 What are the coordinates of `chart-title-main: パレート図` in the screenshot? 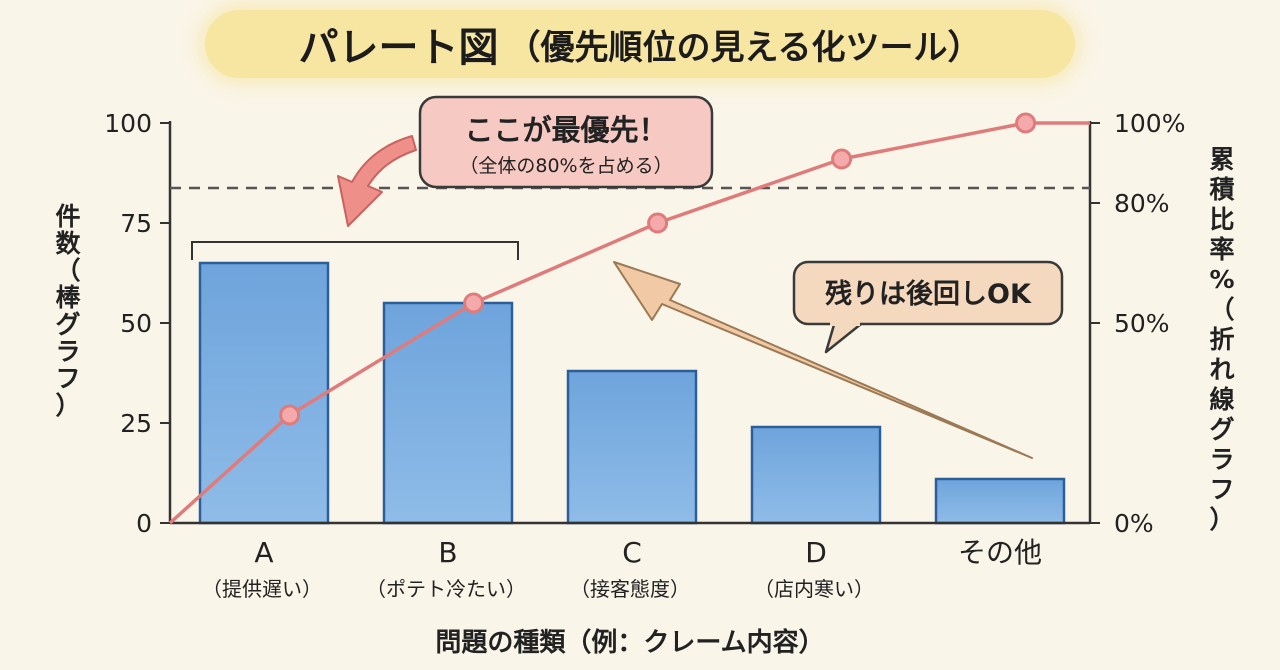 It's located at (398, 48).